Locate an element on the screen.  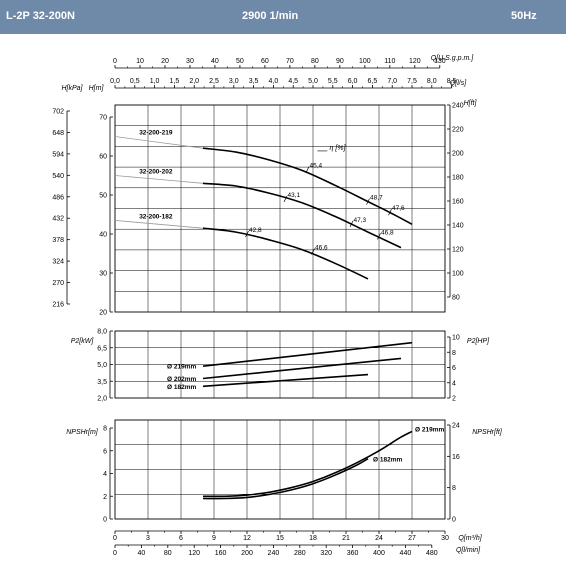
hm-axis-tick-label: 20 is located at coordinates (103, 313).